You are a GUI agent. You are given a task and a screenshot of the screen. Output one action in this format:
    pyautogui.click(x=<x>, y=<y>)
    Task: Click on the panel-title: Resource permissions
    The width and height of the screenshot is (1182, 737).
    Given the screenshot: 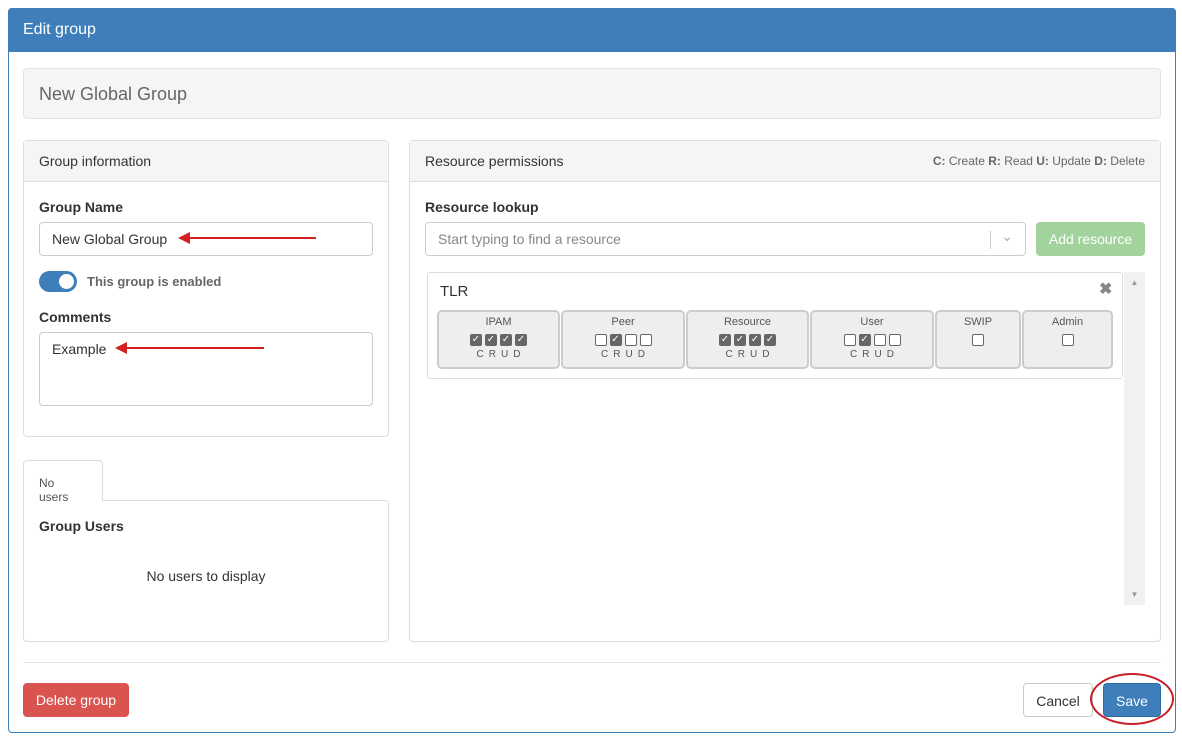 What is the action you would take?
    pyautogui.click(x=494, y=161)
    